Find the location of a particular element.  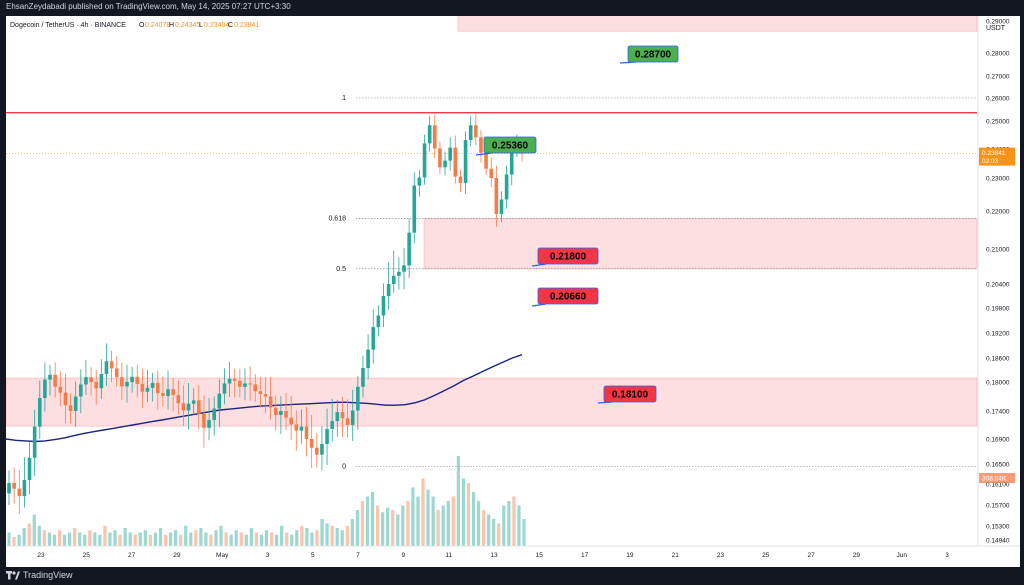

supply-demand-zone is located at coordinates (717, 20).